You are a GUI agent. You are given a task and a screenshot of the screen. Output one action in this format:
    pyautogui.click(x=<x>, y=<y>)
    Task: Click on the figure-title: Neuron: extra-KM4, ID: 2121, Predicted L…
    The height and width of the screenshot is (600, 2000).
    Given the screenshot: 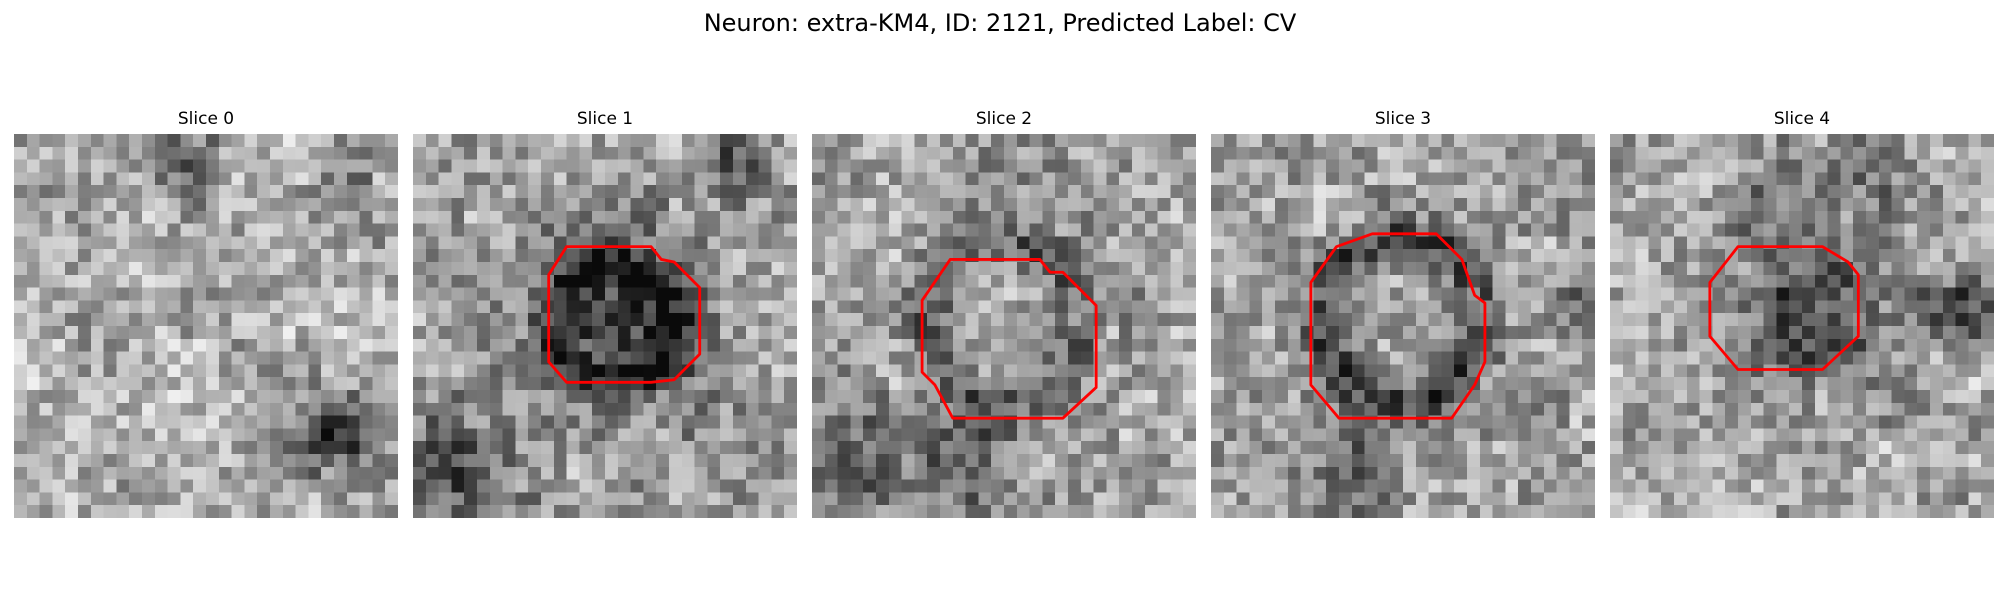 What is the action you would take?
    pyautogui.click(x=1000, y=23)
    